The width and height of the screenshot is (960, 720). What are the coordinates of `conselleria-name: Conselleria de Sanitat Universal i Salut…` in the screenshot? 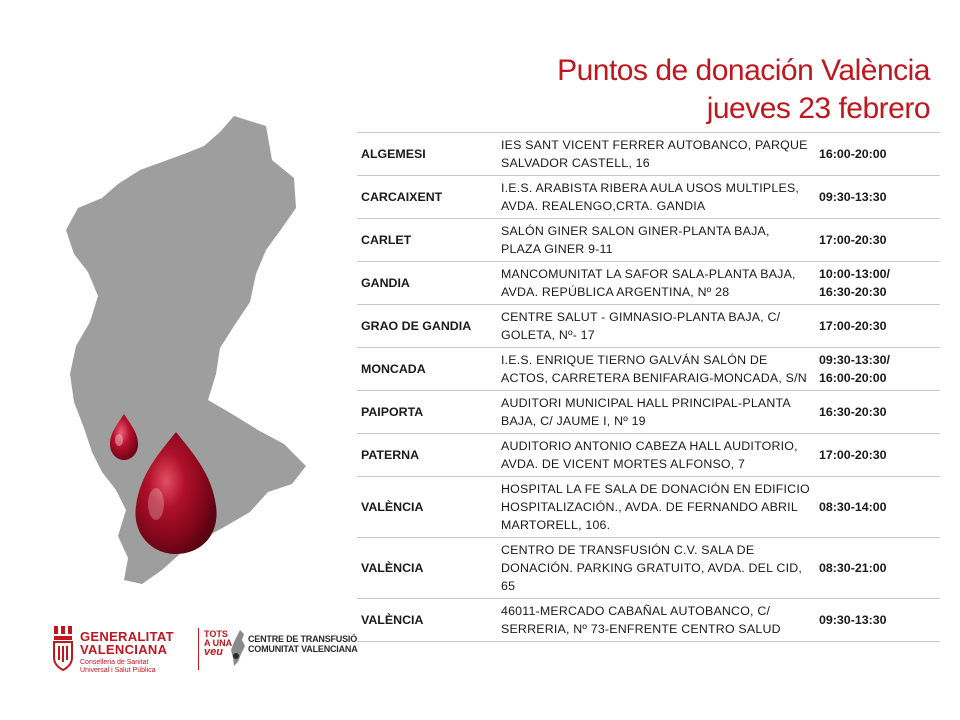 It's located at (117, 667).